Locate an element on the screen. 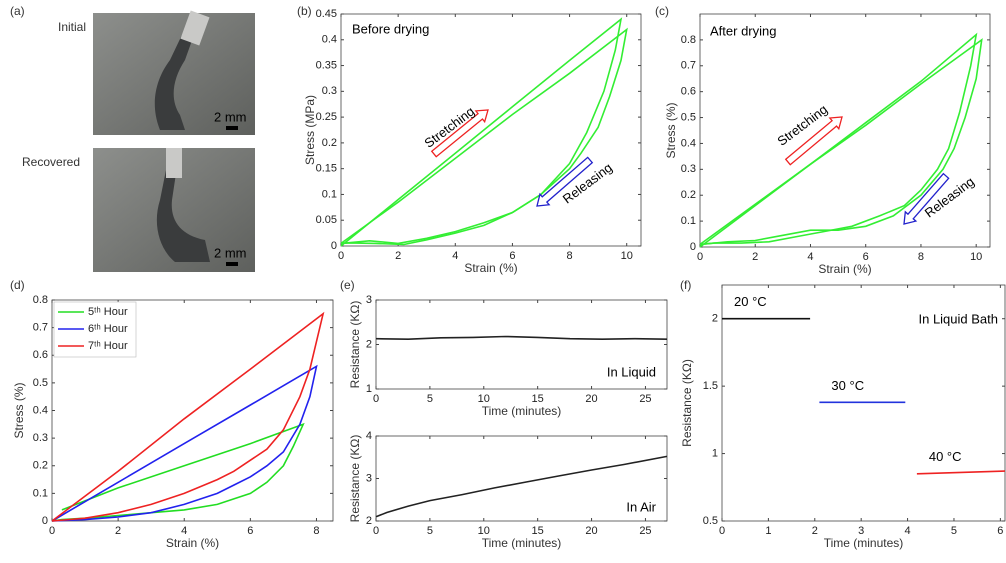 The width and height of the screenshot is (1006, 563). y-tick-label: 0.25 is located at coordinates (326, 117).